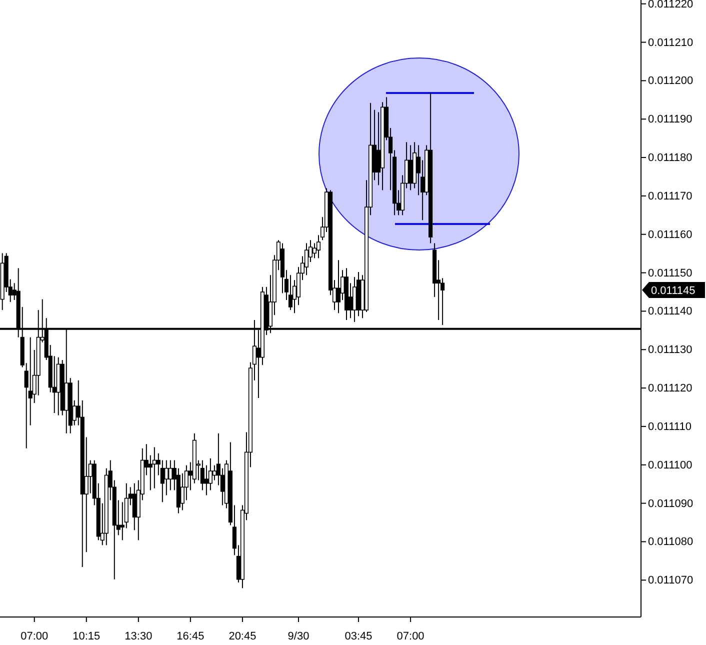  I want to click on y-tick-label: 0.011090, so click(671, 504).